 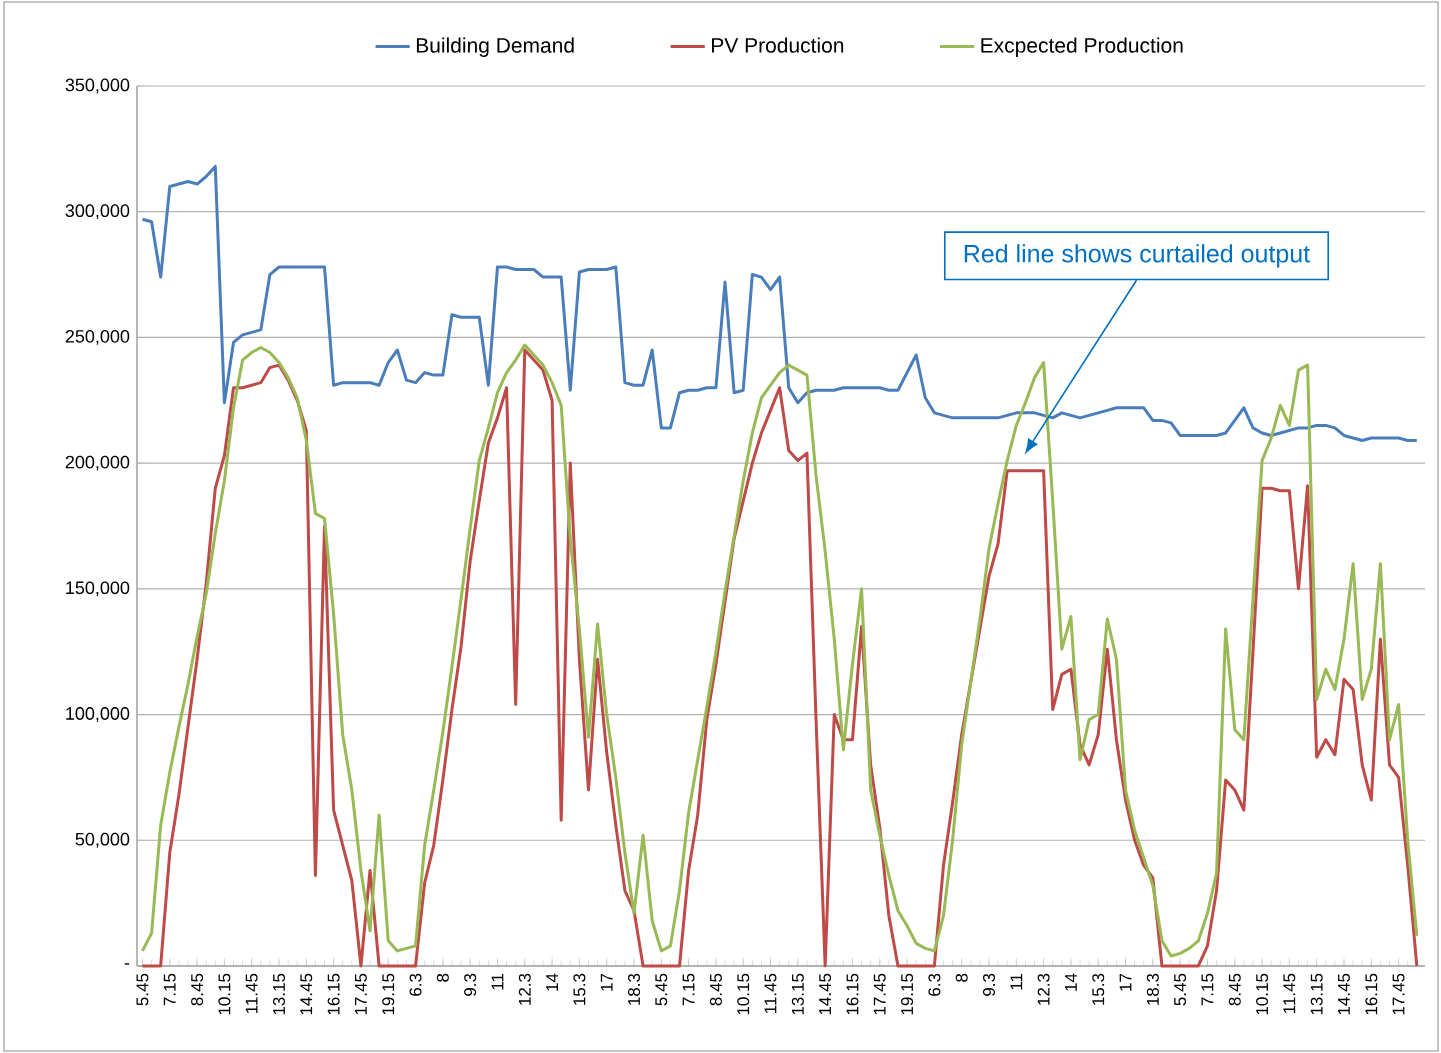 I want to click on y-tick-label: 250,000, so click(x=97, y=337).